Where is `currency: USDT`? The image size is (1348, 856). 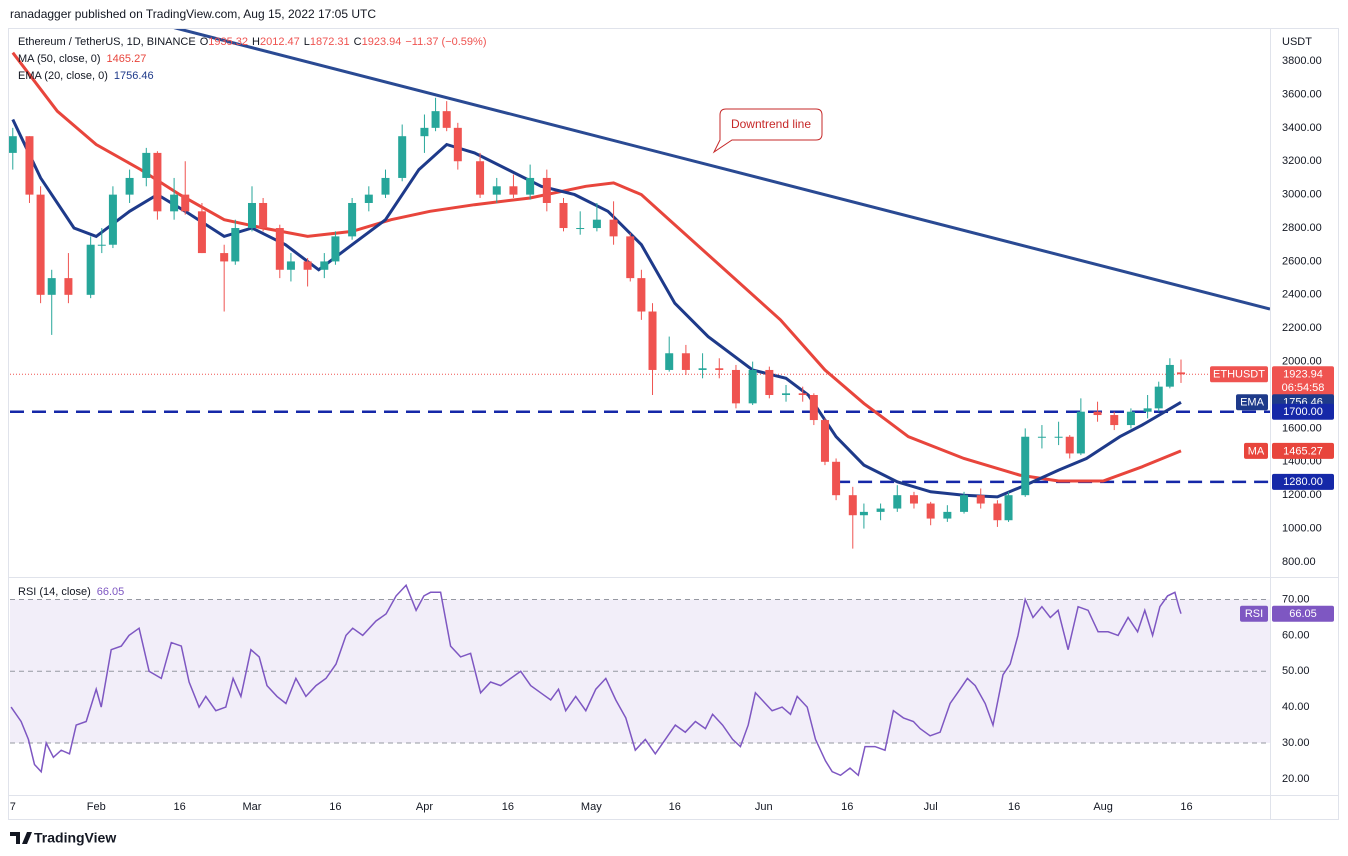 currency: USDT is located at coordinates (1297, 42).